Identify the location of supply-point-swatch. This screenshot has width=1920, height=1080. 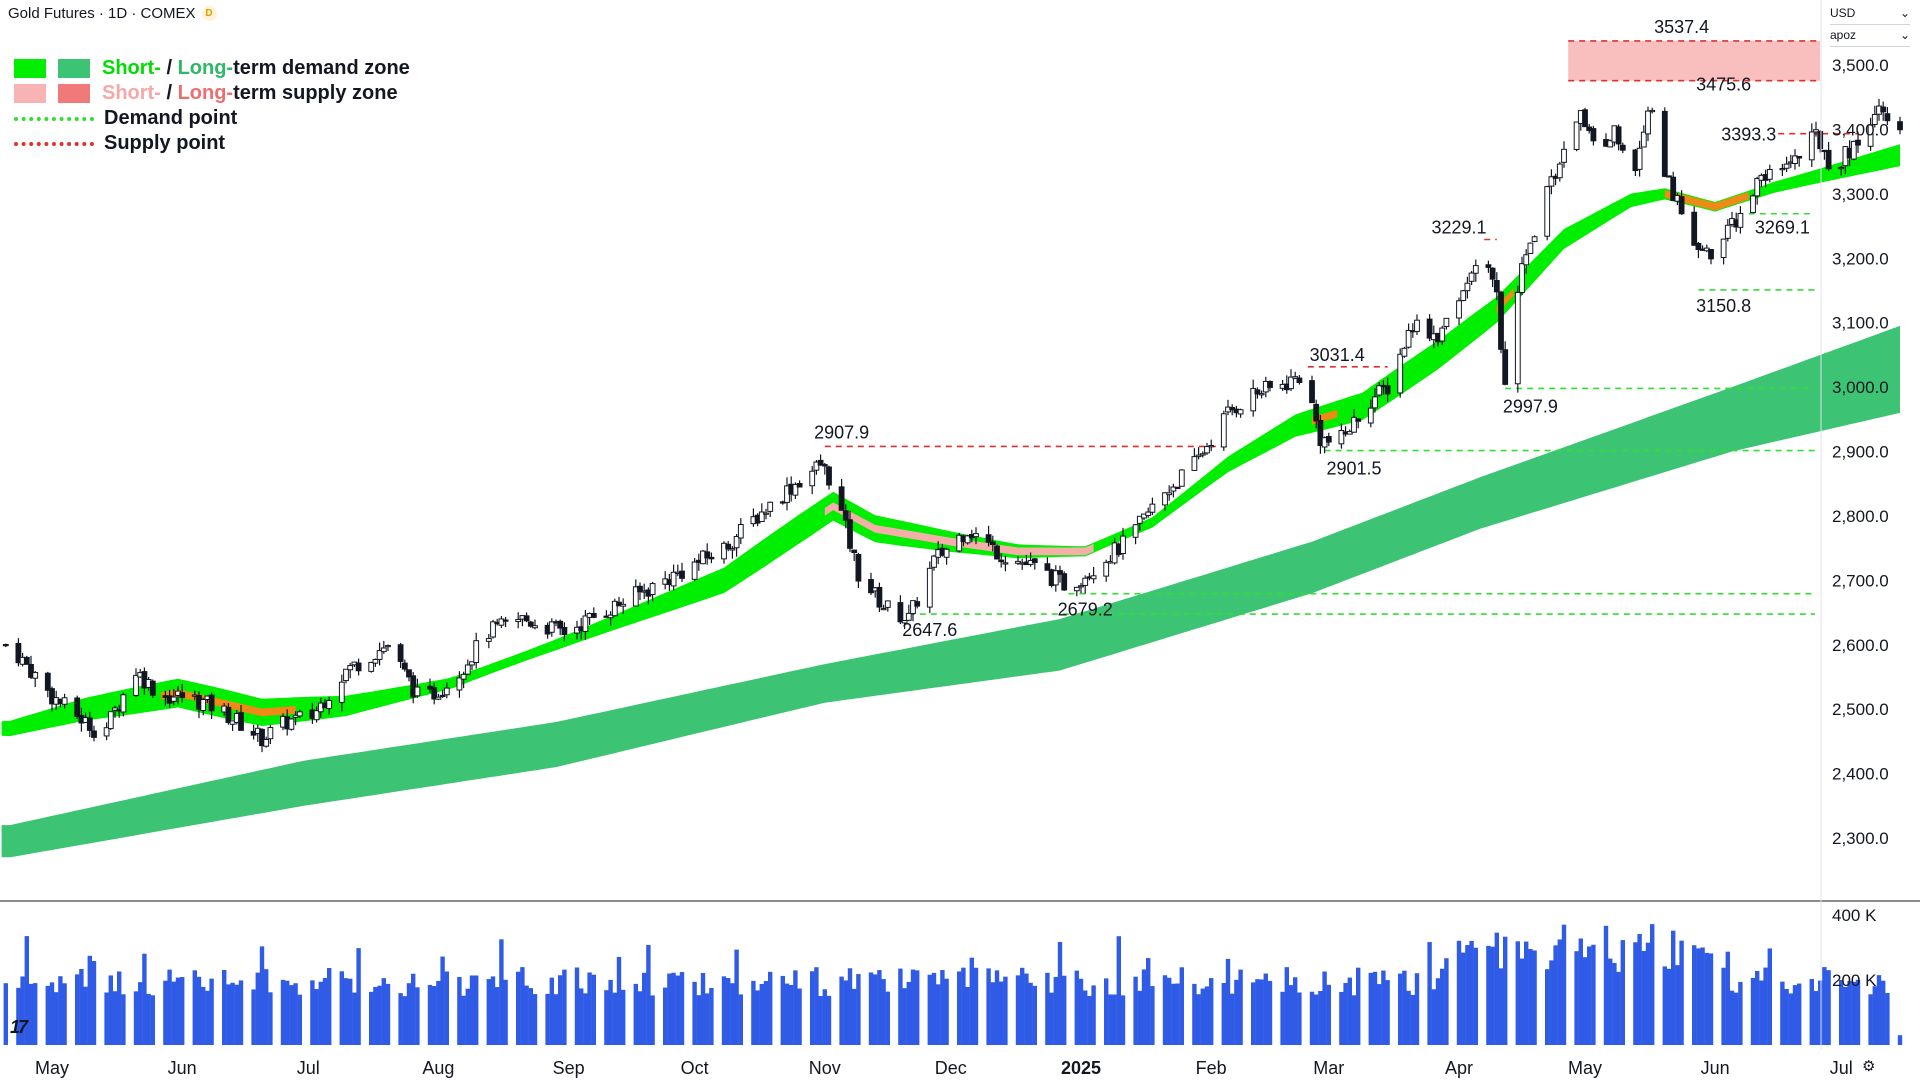
(54, 143).